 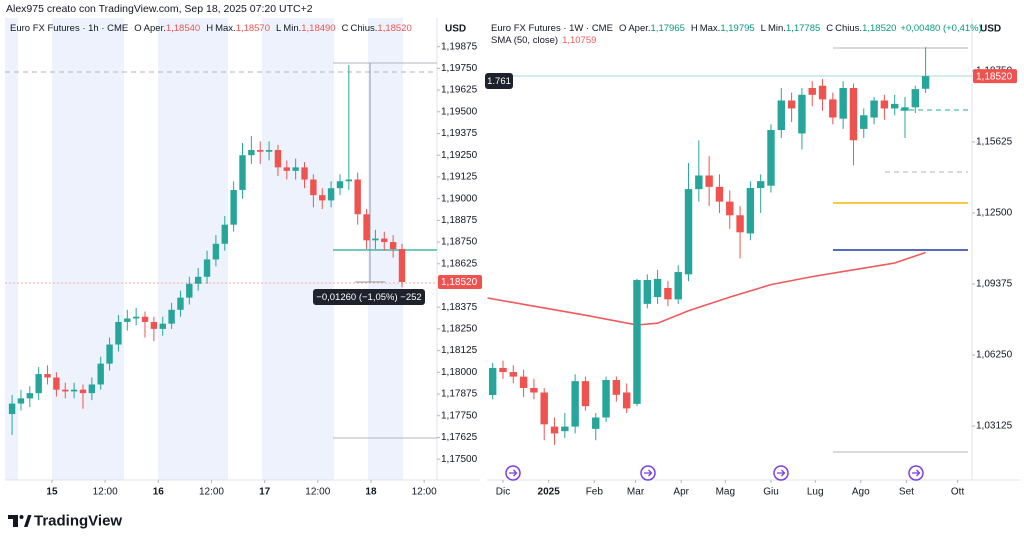 I want to click on annotation-label: 1.761, so click(x=499, y=81).